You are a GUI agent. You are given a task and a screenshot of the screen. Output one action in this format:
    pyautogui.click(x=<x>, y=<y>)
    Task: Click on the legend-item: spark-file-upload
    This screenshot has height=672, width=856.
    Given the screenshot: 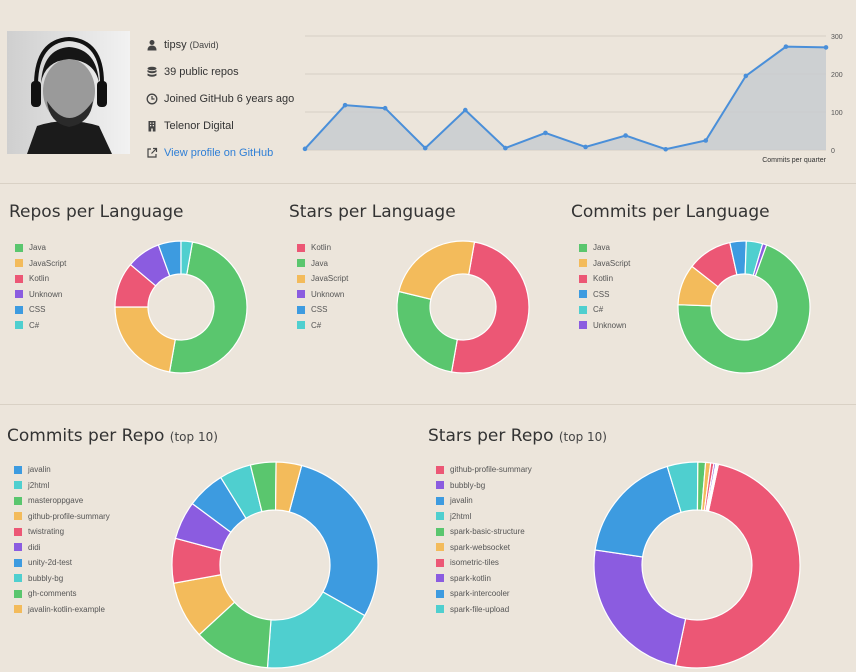 What is the action you would take?
    pyautogui.click(x=484, y=610)
    